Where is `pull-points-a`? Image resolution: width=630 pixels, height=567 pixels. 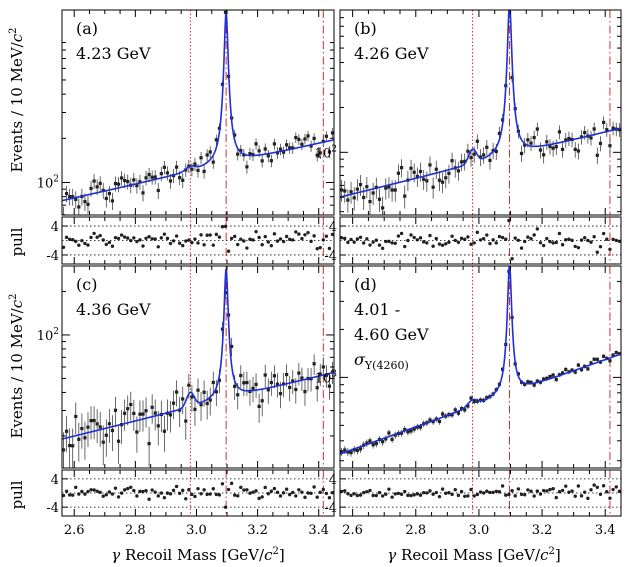
pull-points-a is located at coordinates (198, 238).